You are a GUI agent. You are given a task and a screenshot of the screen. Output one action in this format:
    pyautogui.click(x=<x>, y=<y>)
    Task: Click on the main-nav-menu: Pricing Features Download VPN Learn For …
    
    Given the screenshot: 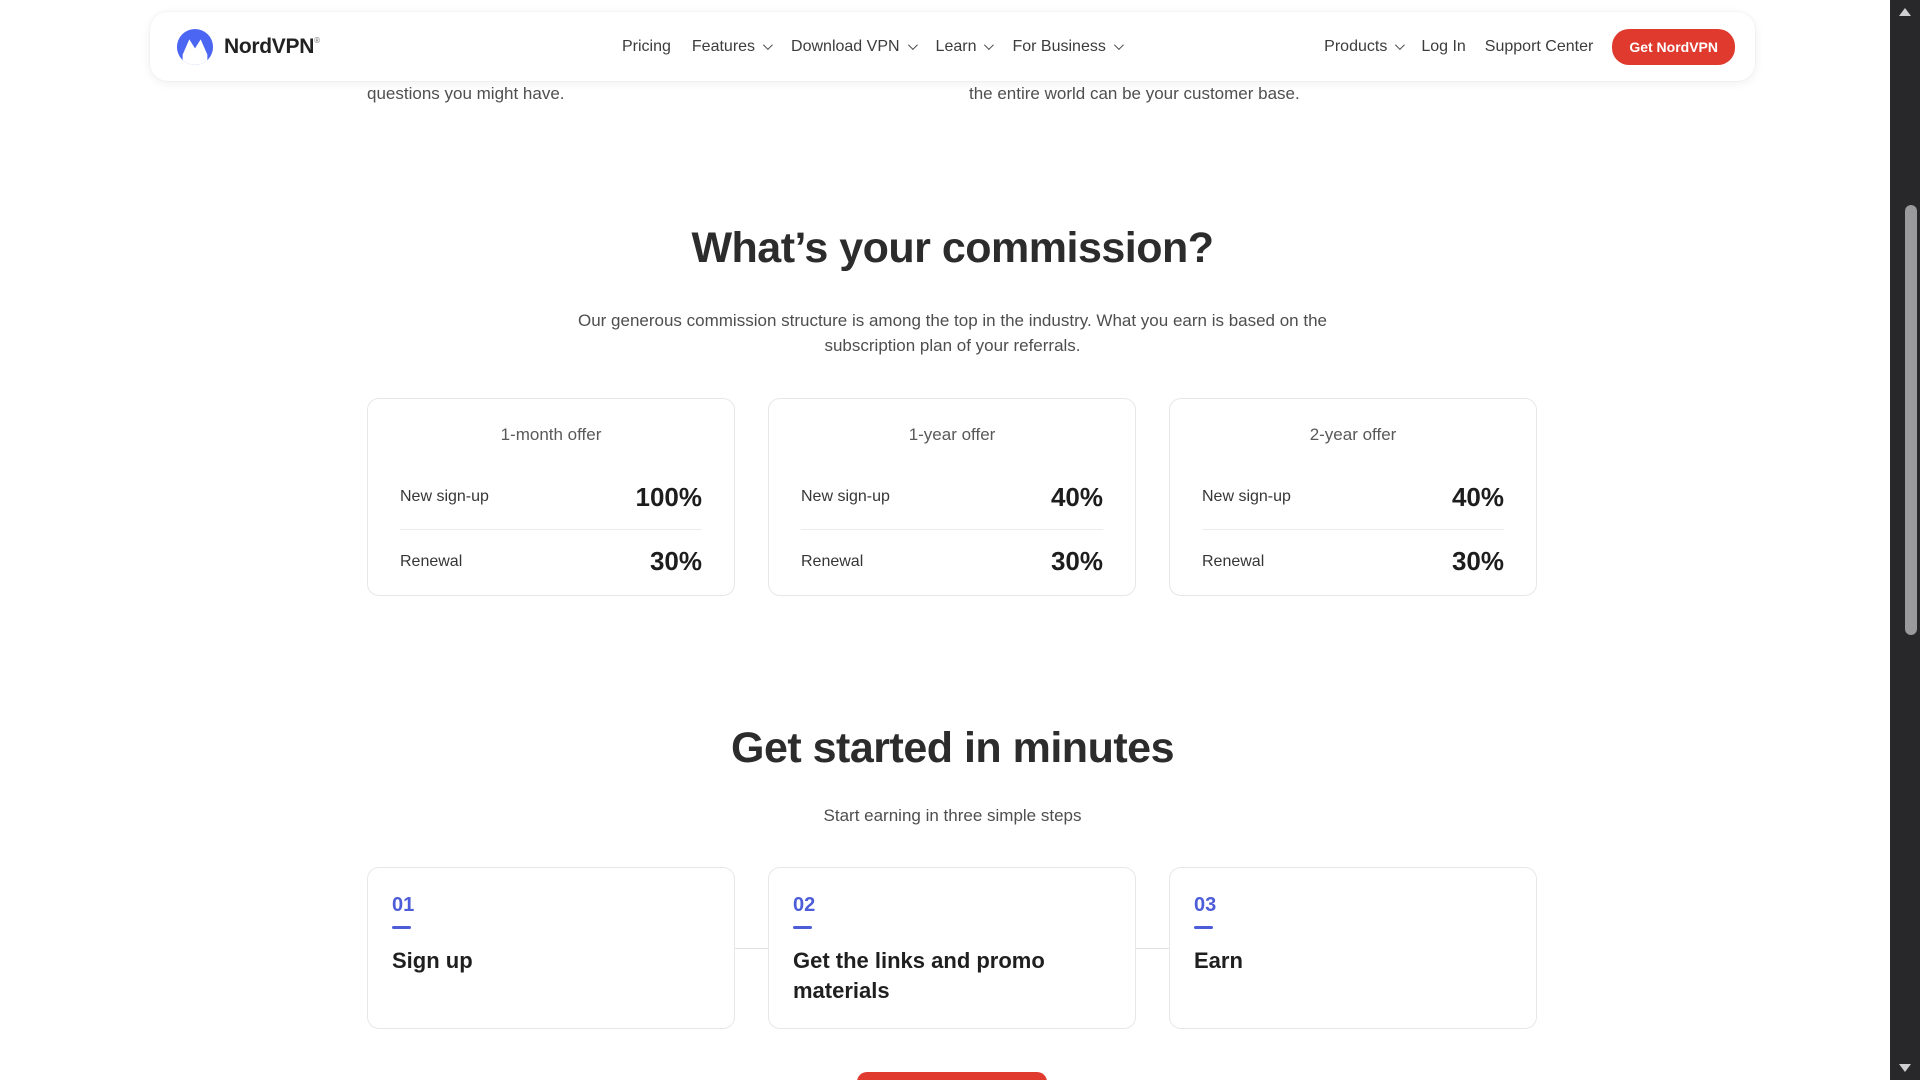 What is the action you would take?
    pyautogui.click(x=873, y=46)
    